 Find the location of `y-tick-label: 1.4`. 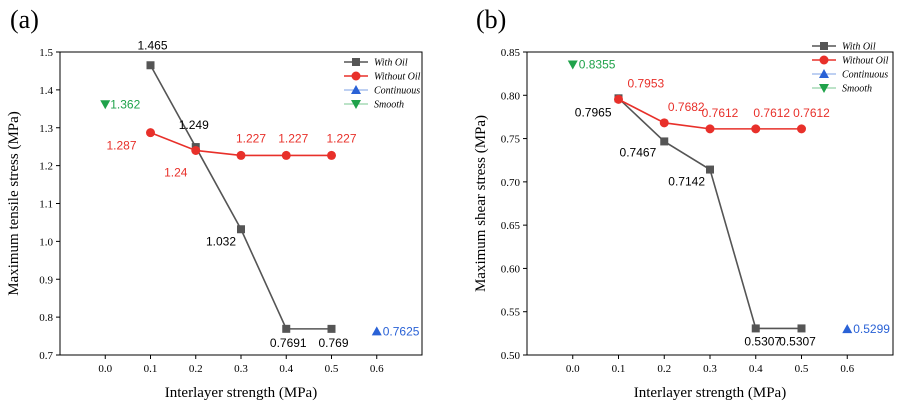

y-tick-label: 1.4 is located at coordinates (46, 91).